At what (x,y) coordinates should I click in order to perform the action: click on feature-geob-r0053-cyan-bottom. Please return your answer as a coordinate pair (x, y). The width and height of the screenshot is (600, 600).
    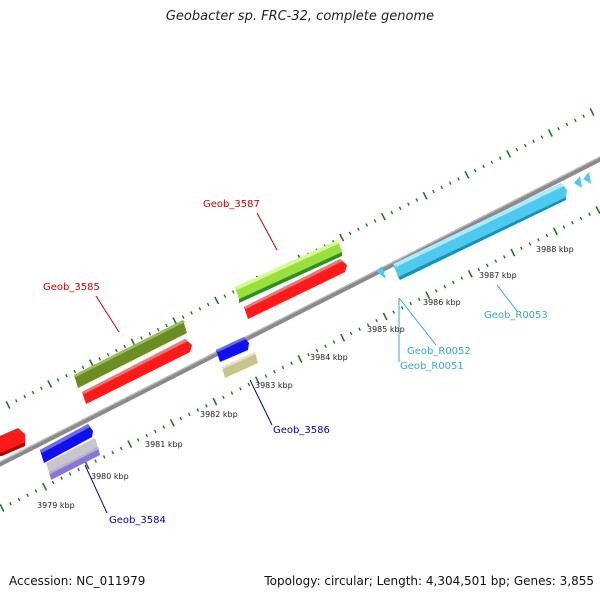
    Looking at the image, I should click on (482, 238).